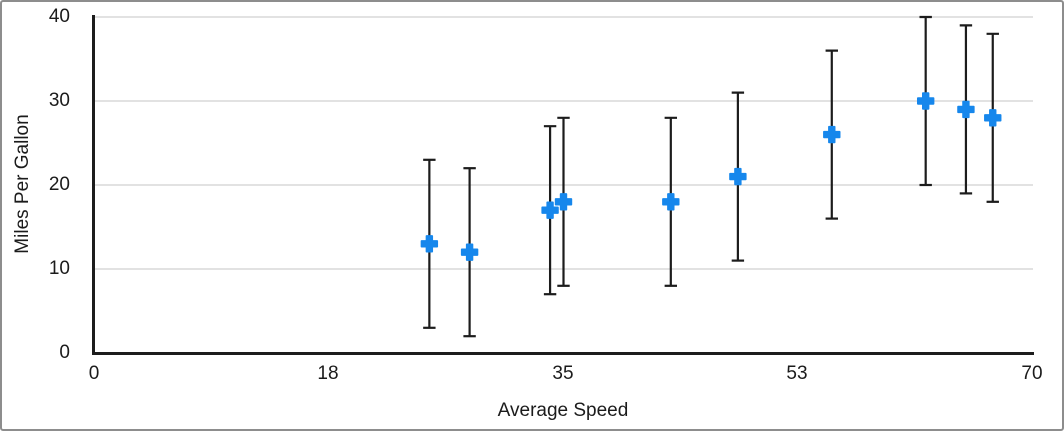 The image size is (1064, 431). What do you see at coordinates (59, 100) in the screenshot?
I see `y-tick-label-30: 30` at bounding box center [59, 100].